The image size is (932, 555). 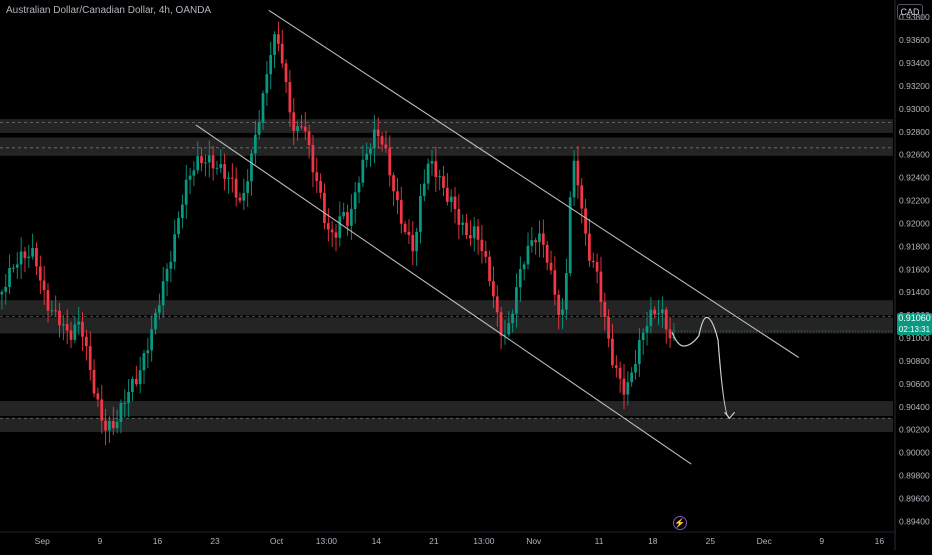 What do you see at coordinates (680, 523) in the screenshot?
I see `lightning-icon: ⚡` at bounding box center [680, 523].